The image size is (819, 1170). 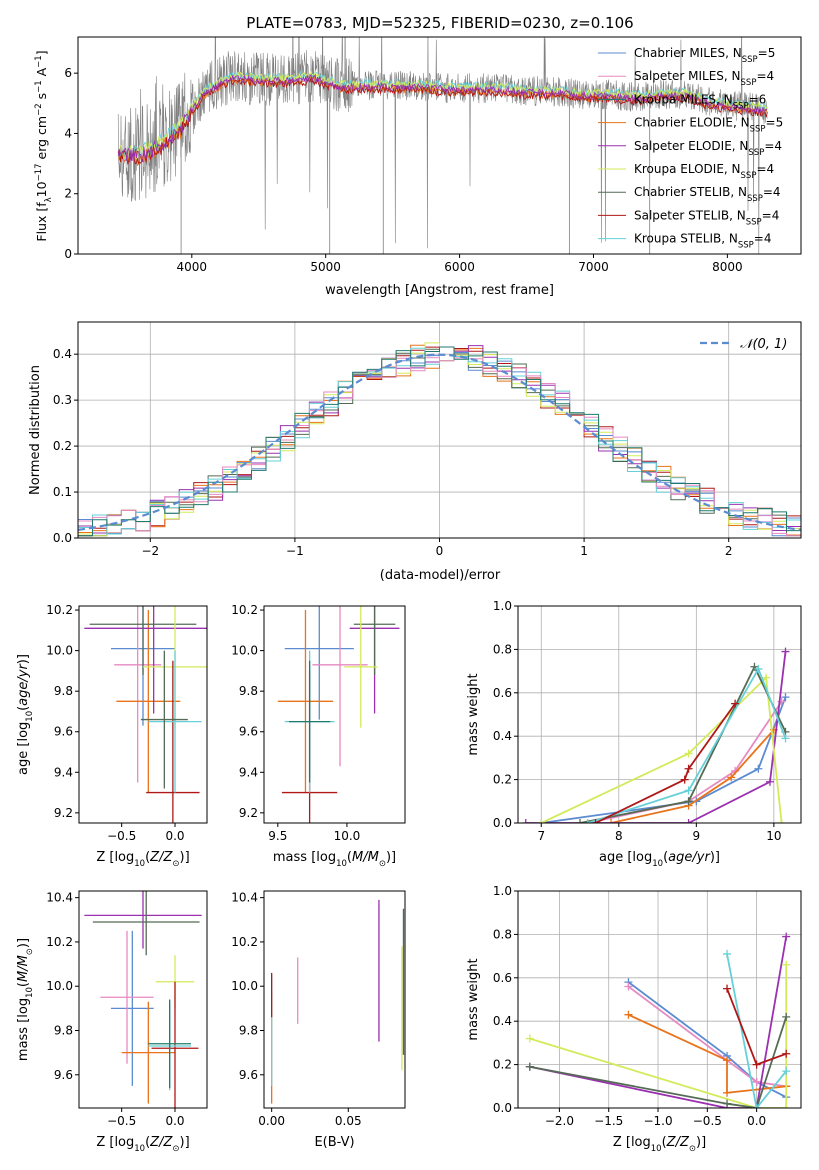 I want to click on legend-entry-label: Chabrier STELIB, NSSP=4, so click(x=707, y=194).